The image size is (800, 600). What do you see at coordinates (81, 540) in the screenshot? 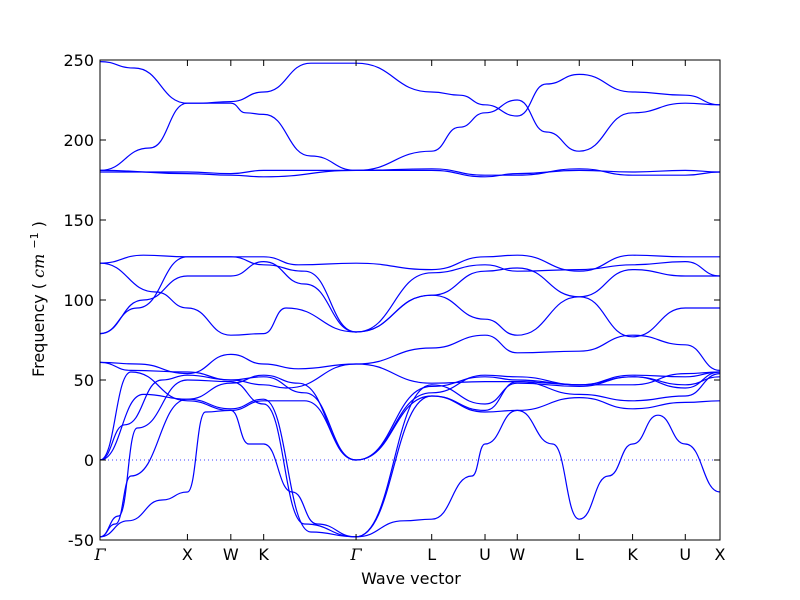
I see `y-tick-label: -50` at bounding box center [81, 540].